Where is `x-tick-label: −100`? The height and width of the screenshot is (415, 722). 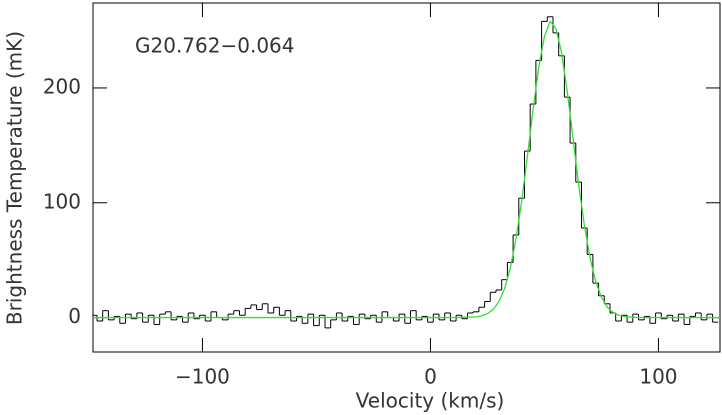
x-tick-label: −100 is located at coordinates (202, 377).